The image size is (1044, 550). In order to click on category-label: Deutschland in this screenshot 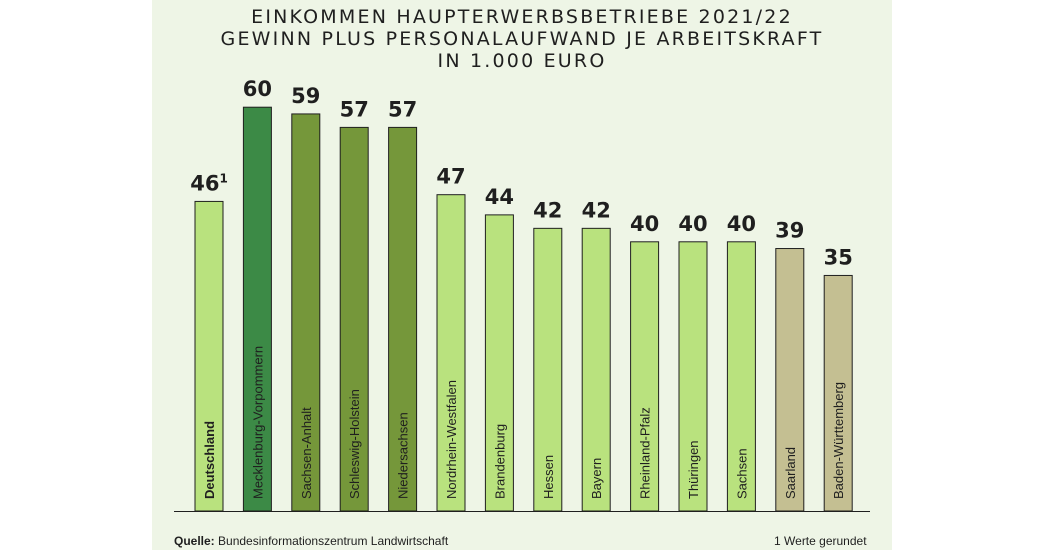, I will do `click(209, 460)`.